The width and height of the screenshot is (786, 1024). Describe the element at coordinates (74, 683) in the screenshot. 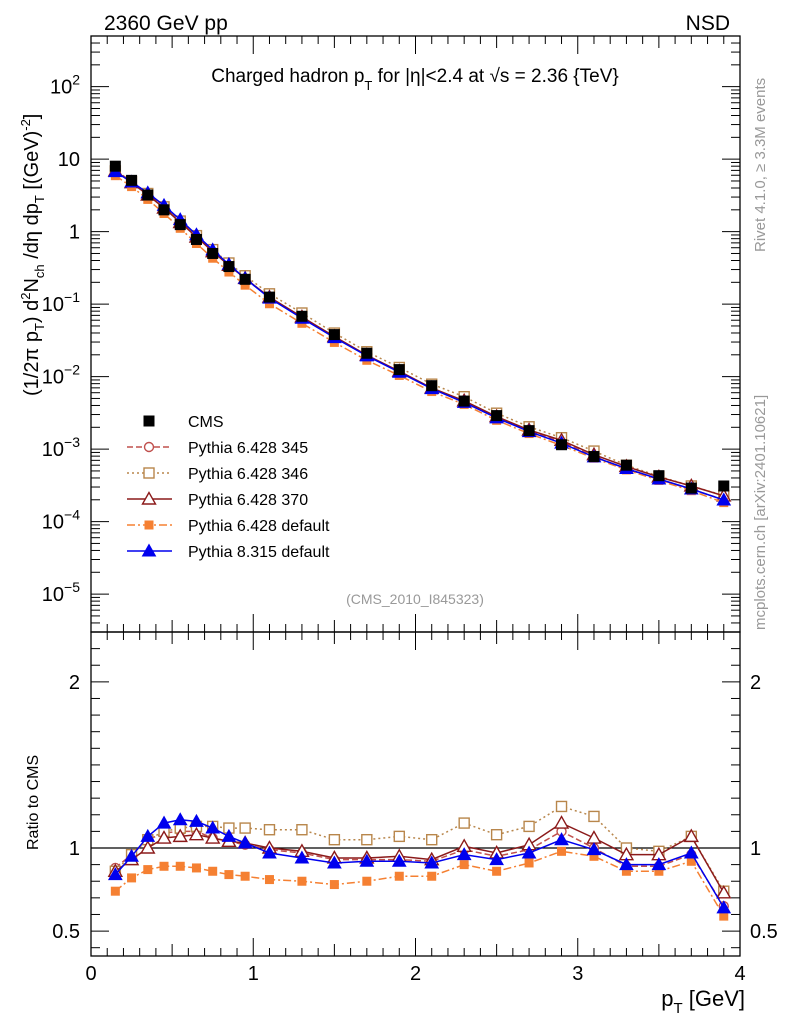

I see `ratio-tick-label-left: 2` at that location.